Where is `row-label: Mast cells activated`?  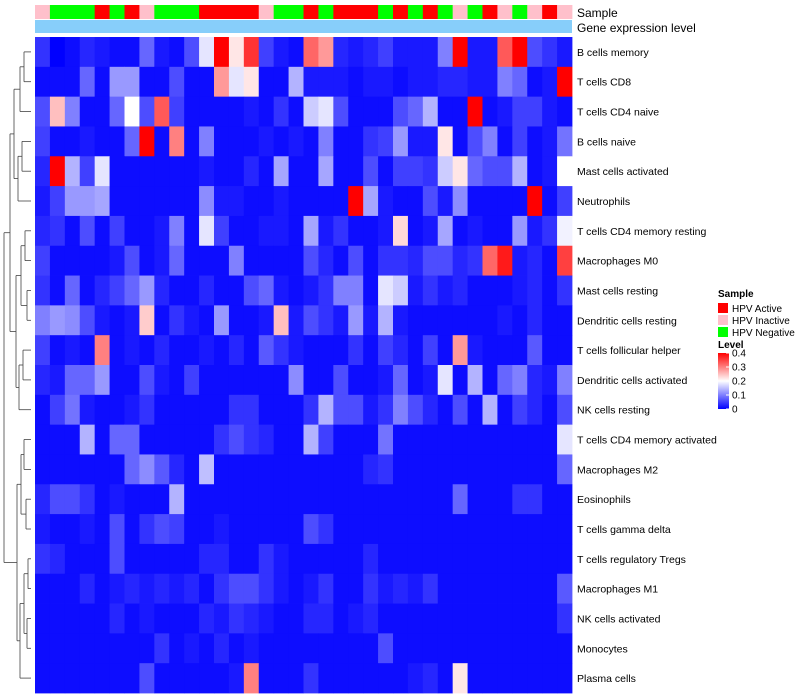 row-label: Mast cells activated is located at coordinates (623, 172).